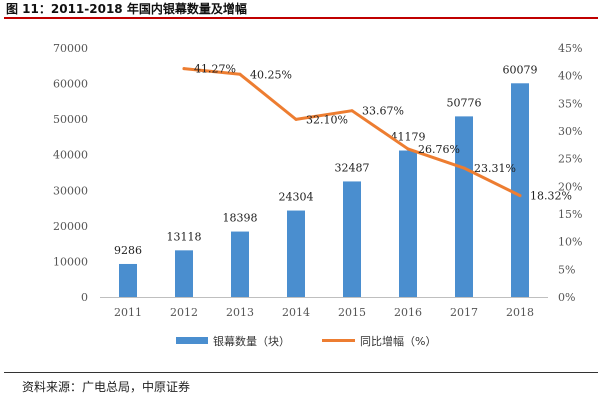 The height and width of the screenshot is (407, 601). I want to click on source-note: 资料来源：广电总局，中原证券, so click(106, 387).